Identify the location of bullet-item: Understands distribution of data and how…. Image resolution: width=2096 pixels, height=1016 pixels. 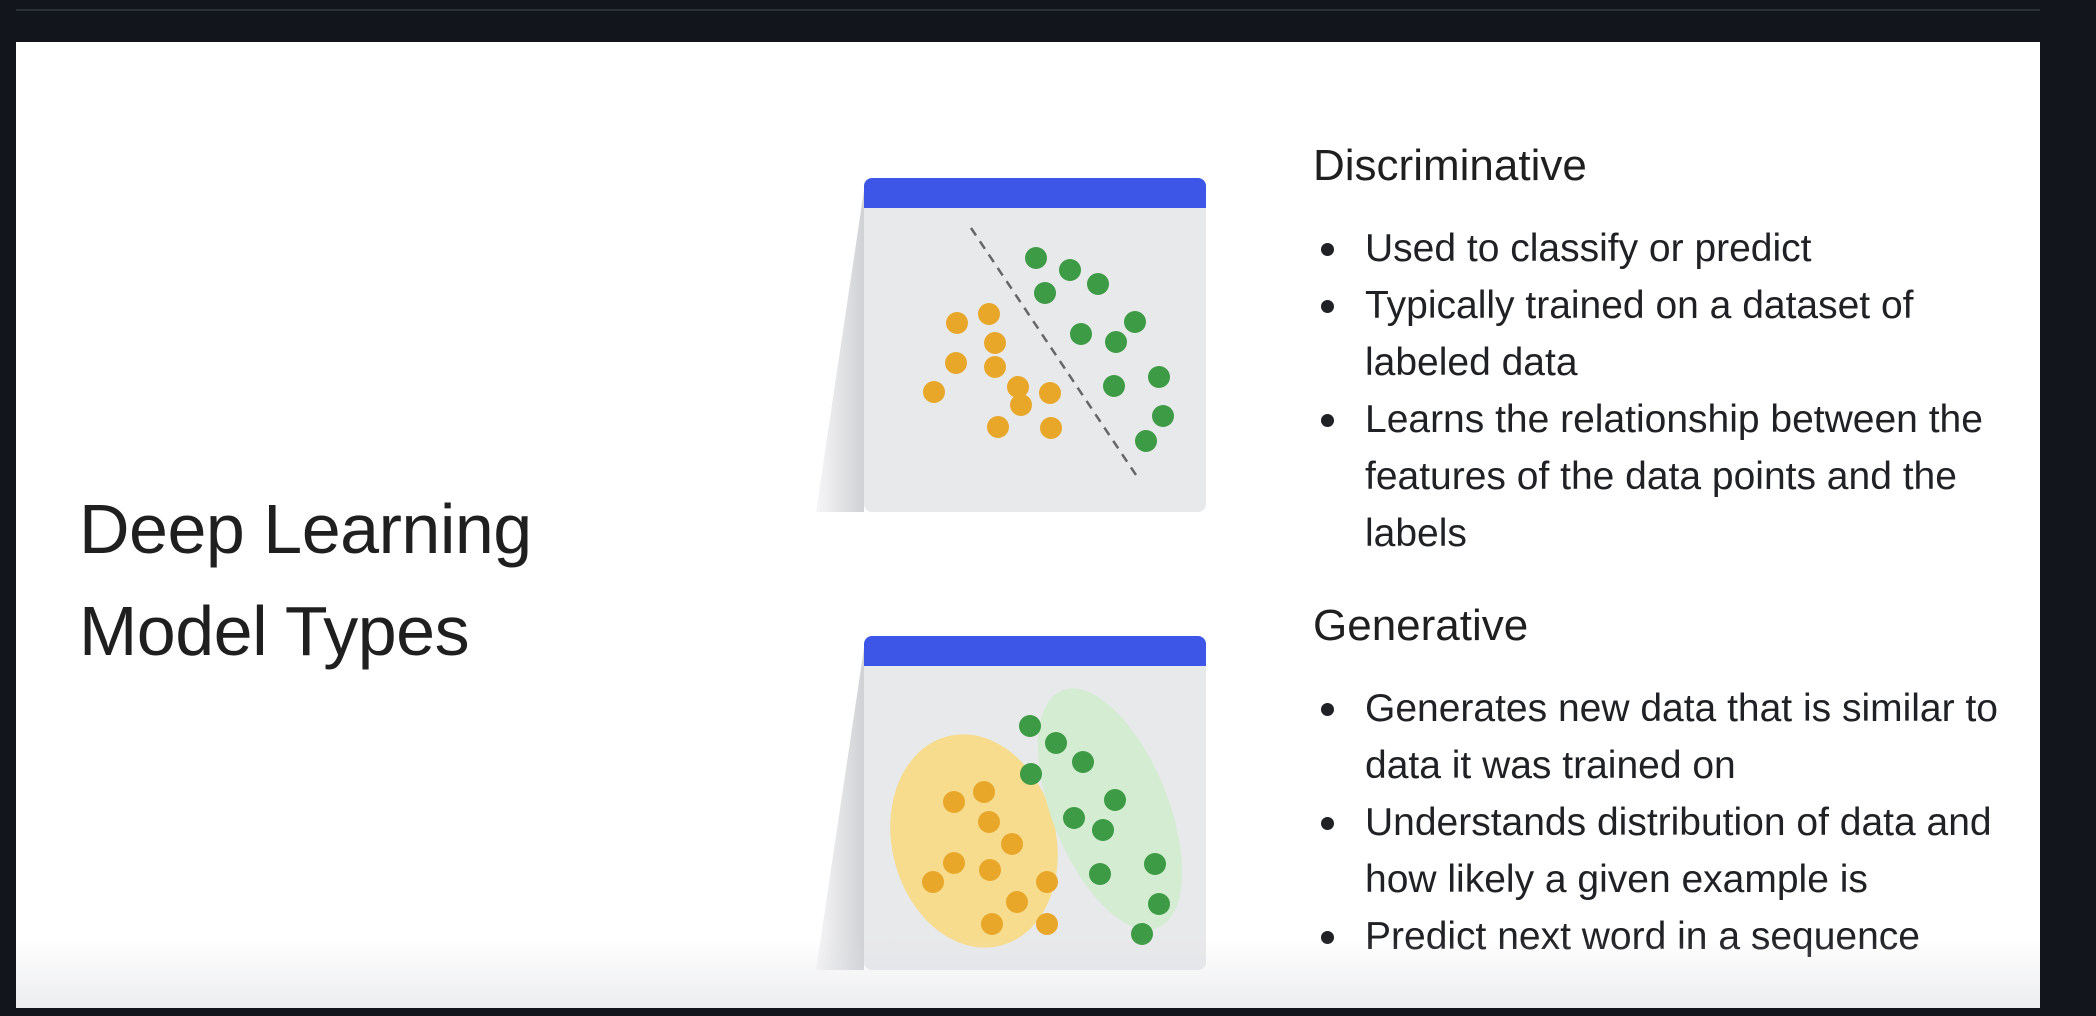
(1673, 851).